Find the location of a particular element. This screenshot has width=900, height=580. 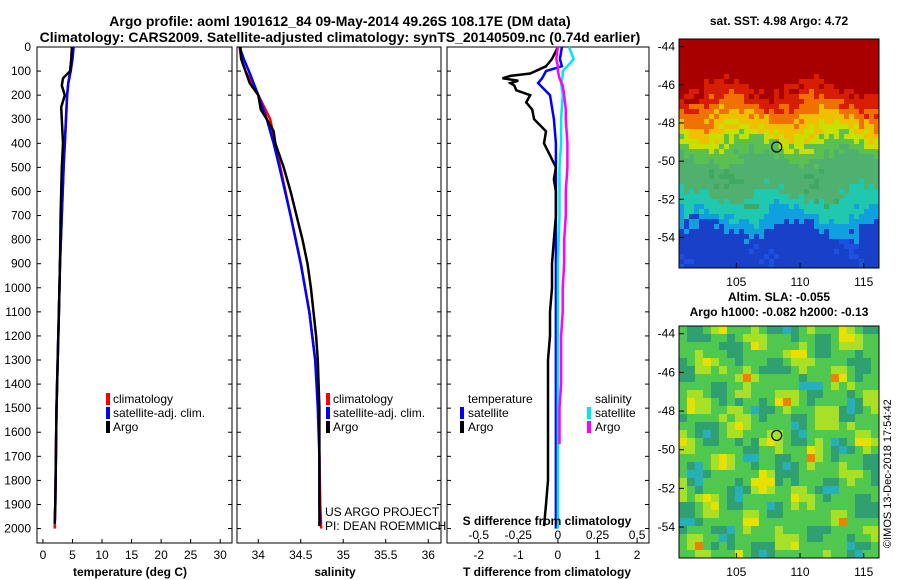

temperature-xlabel: temperature (deg C) is located at coordinates (130, 572).